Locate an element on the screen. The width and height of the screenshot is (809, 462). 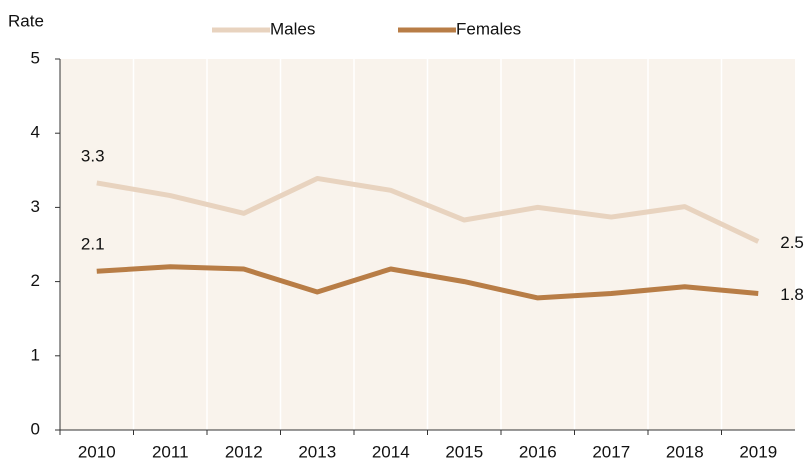
x-tick-label: 2012 is located at coordinates (244, 451).